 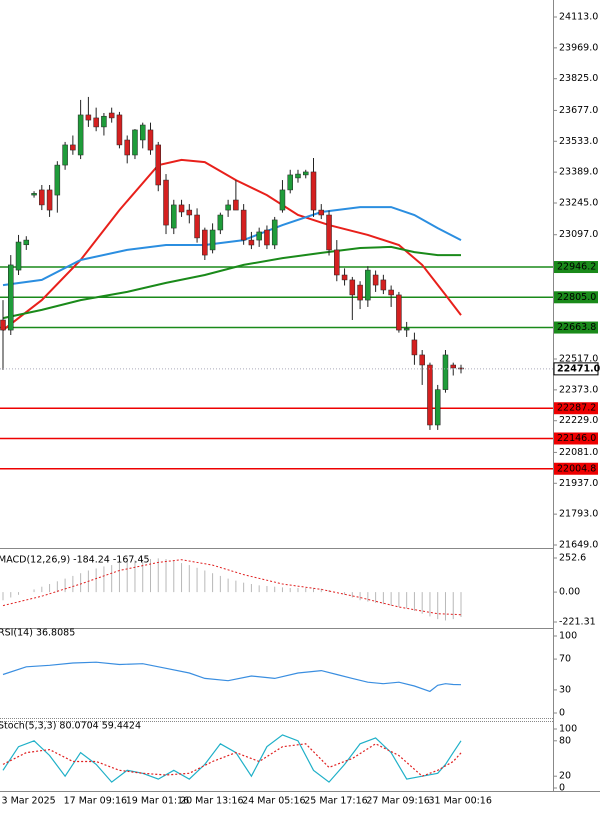 I want to click on level-label: 22146.0, so click(x=576, y=438).